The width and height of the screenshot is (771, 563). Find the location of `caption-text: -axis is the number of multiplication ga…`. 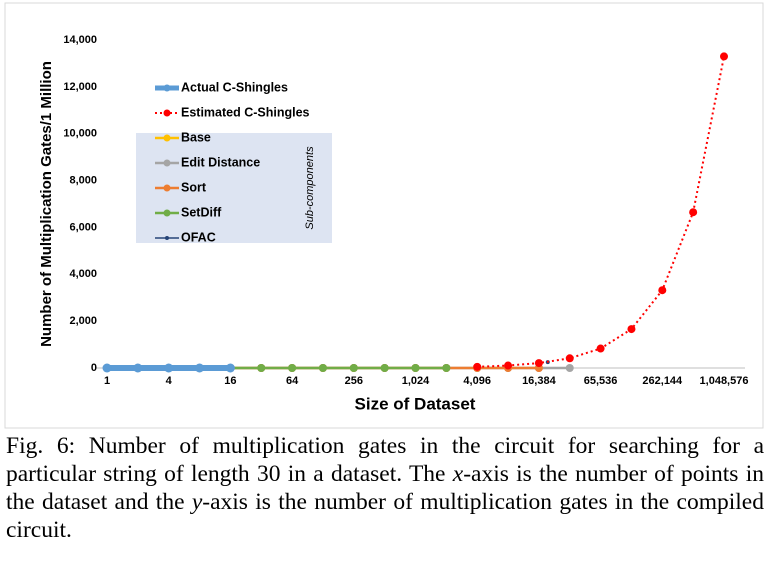

caption-text: -axis is the number of multiplication ga… is located at coordinates (385, 516).